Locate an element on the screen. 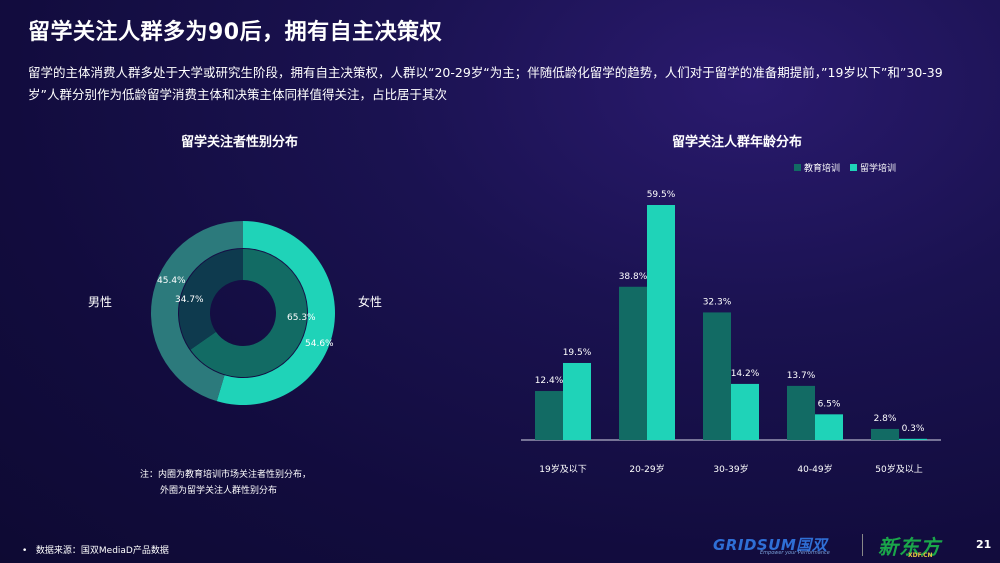  inner-female-pct: 65.3% is located at coordinates (301, 318).